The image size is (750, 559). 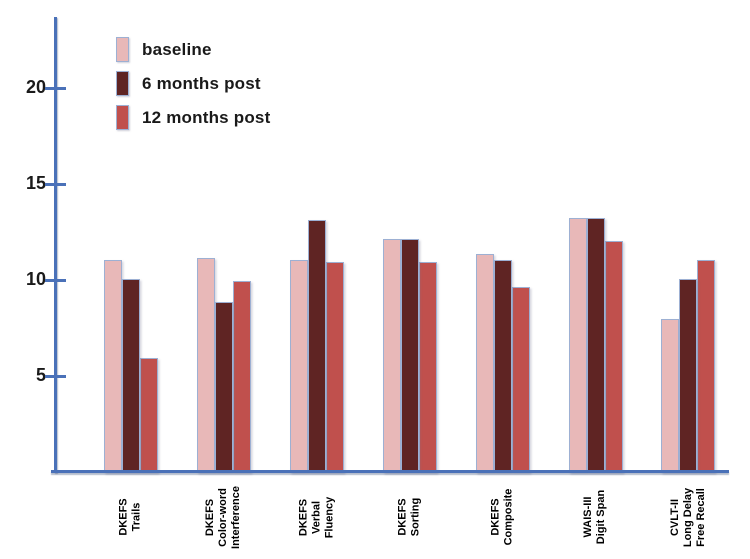 I want to click on x-category-label-text: DKEFS Color-word Interference, so click(x=223, y=517).